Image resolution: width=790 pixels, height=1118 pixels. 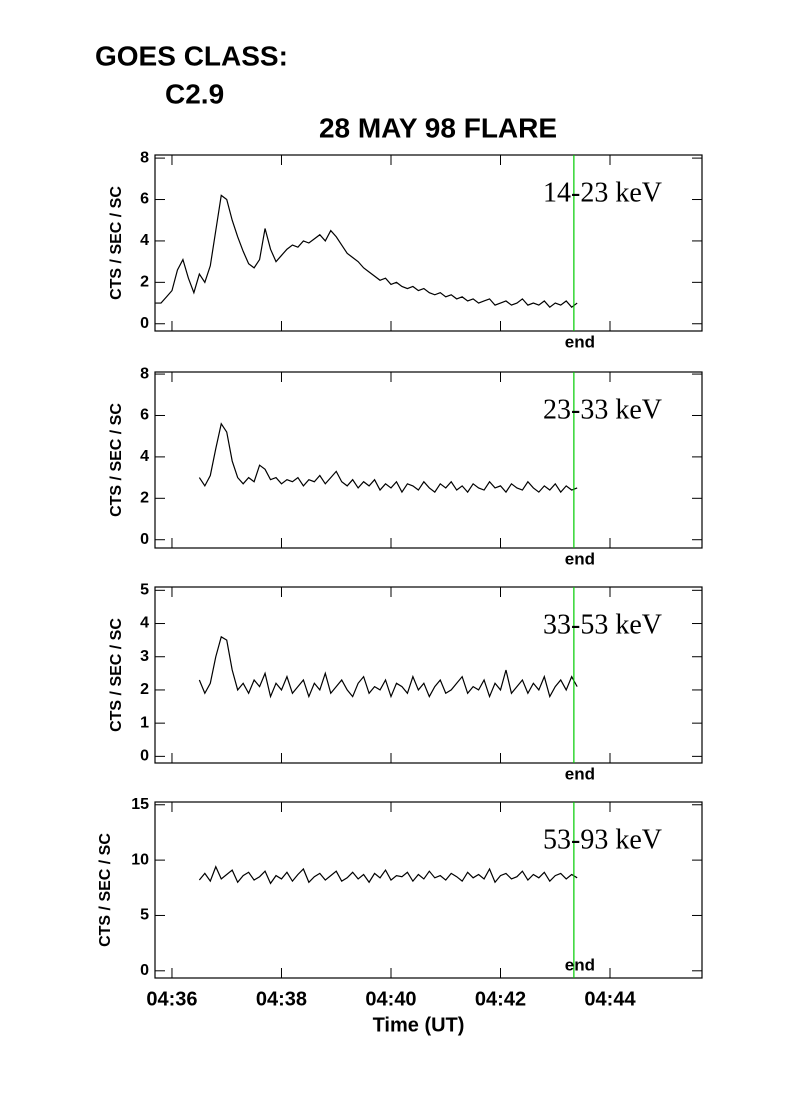 I want to click on chart-title: 28 MAY 98 FLARE, so click(x=438, y=127).